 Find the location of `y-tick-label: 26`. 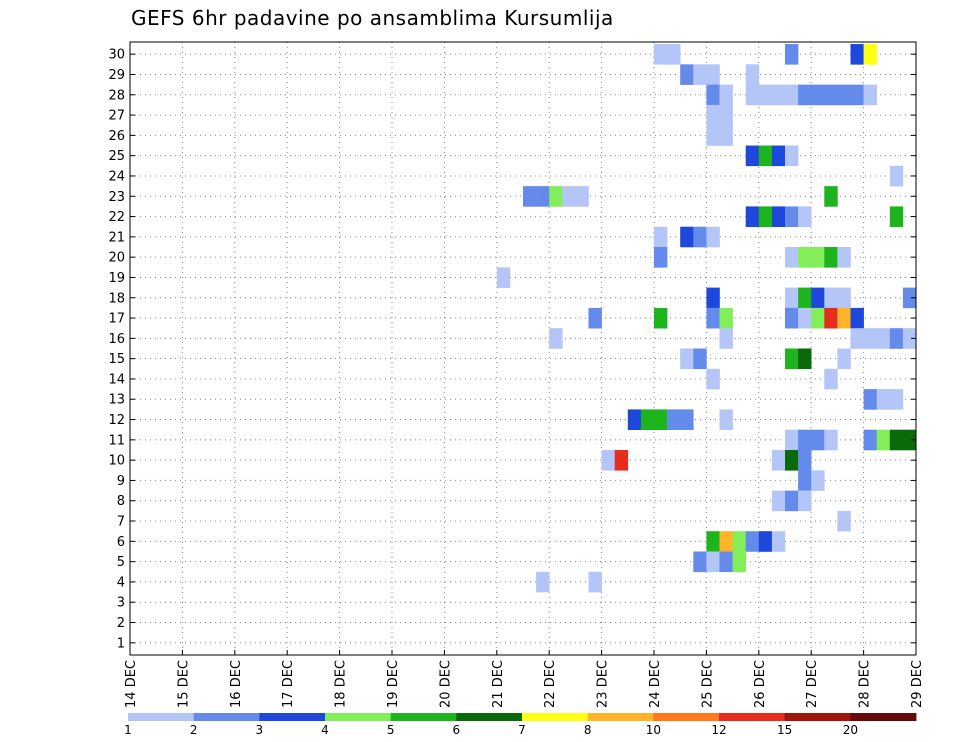

y-tick-label: 26 is located at coordinates (116, 136).